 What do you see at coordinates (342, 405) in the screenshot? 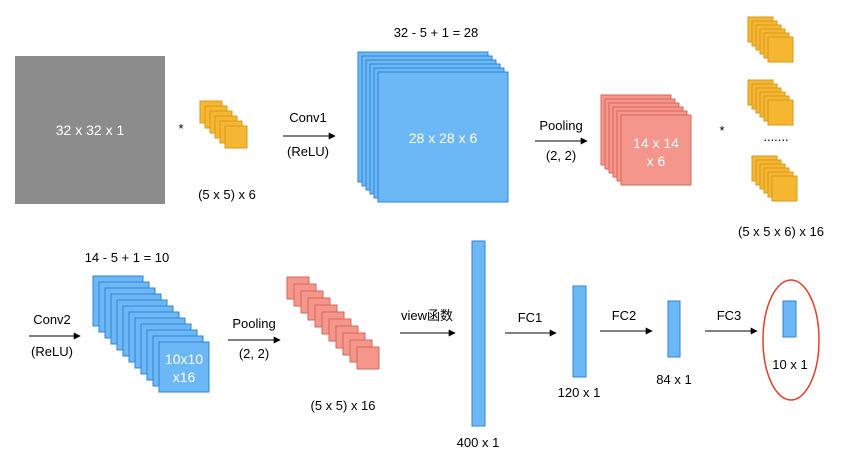
I see `pooled-2-label: (5 x 5) x 16` at bounding box center [342, 405].